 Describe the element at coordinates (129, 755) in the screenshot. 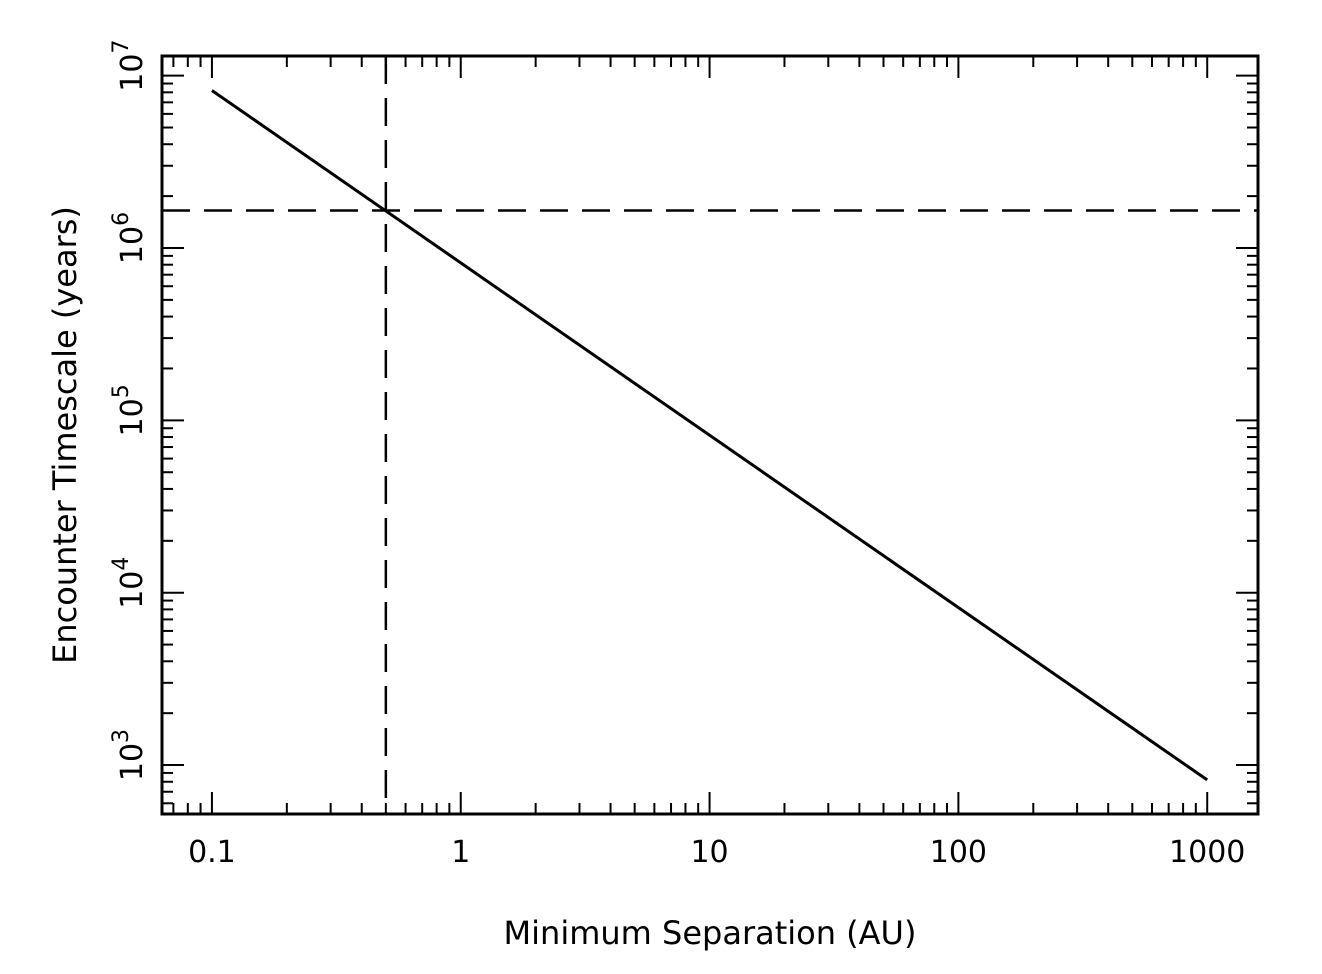

I see `y-tick-label: 103` at that location.